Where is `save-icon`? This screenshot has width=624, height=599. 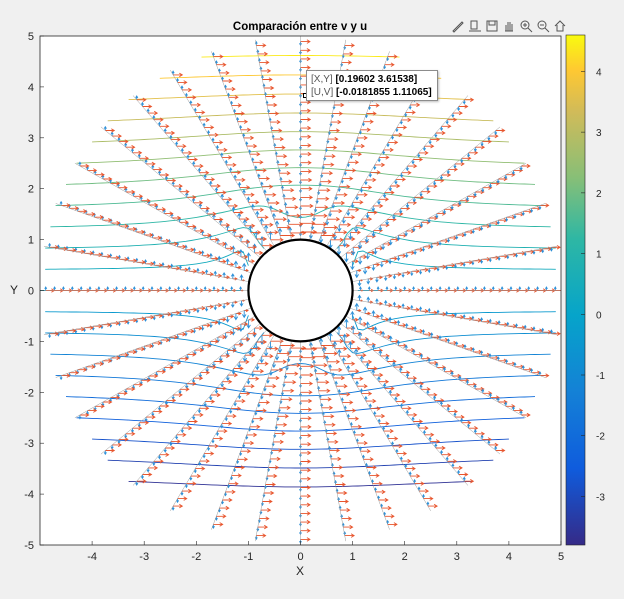
save-icon is located at coordinates (491, 25).